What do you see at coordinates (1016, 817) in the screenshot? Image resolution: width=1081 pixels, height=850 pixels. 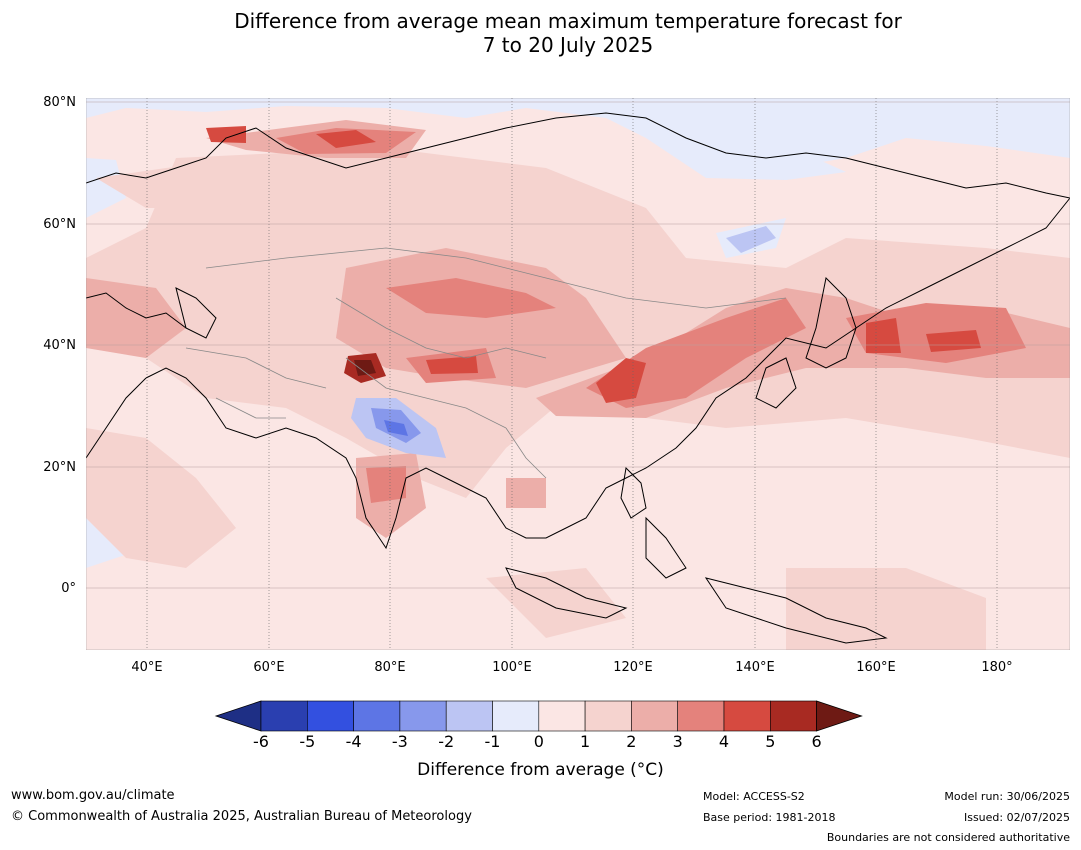 I see `issued-text: Issued: 02/07/2025` at bounding box center [1016, 817].